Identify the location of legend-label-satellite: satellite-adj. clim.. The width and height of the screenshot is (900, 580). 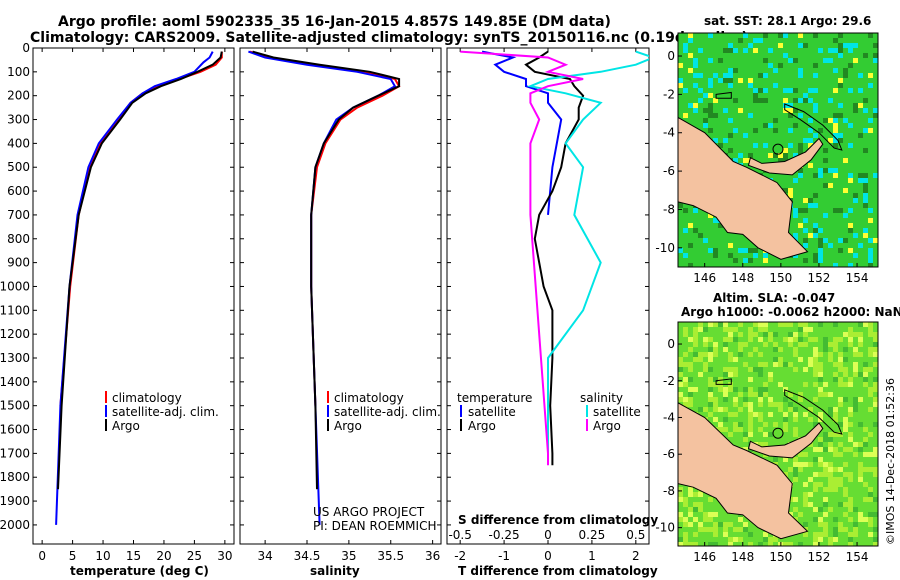
(165, 412).